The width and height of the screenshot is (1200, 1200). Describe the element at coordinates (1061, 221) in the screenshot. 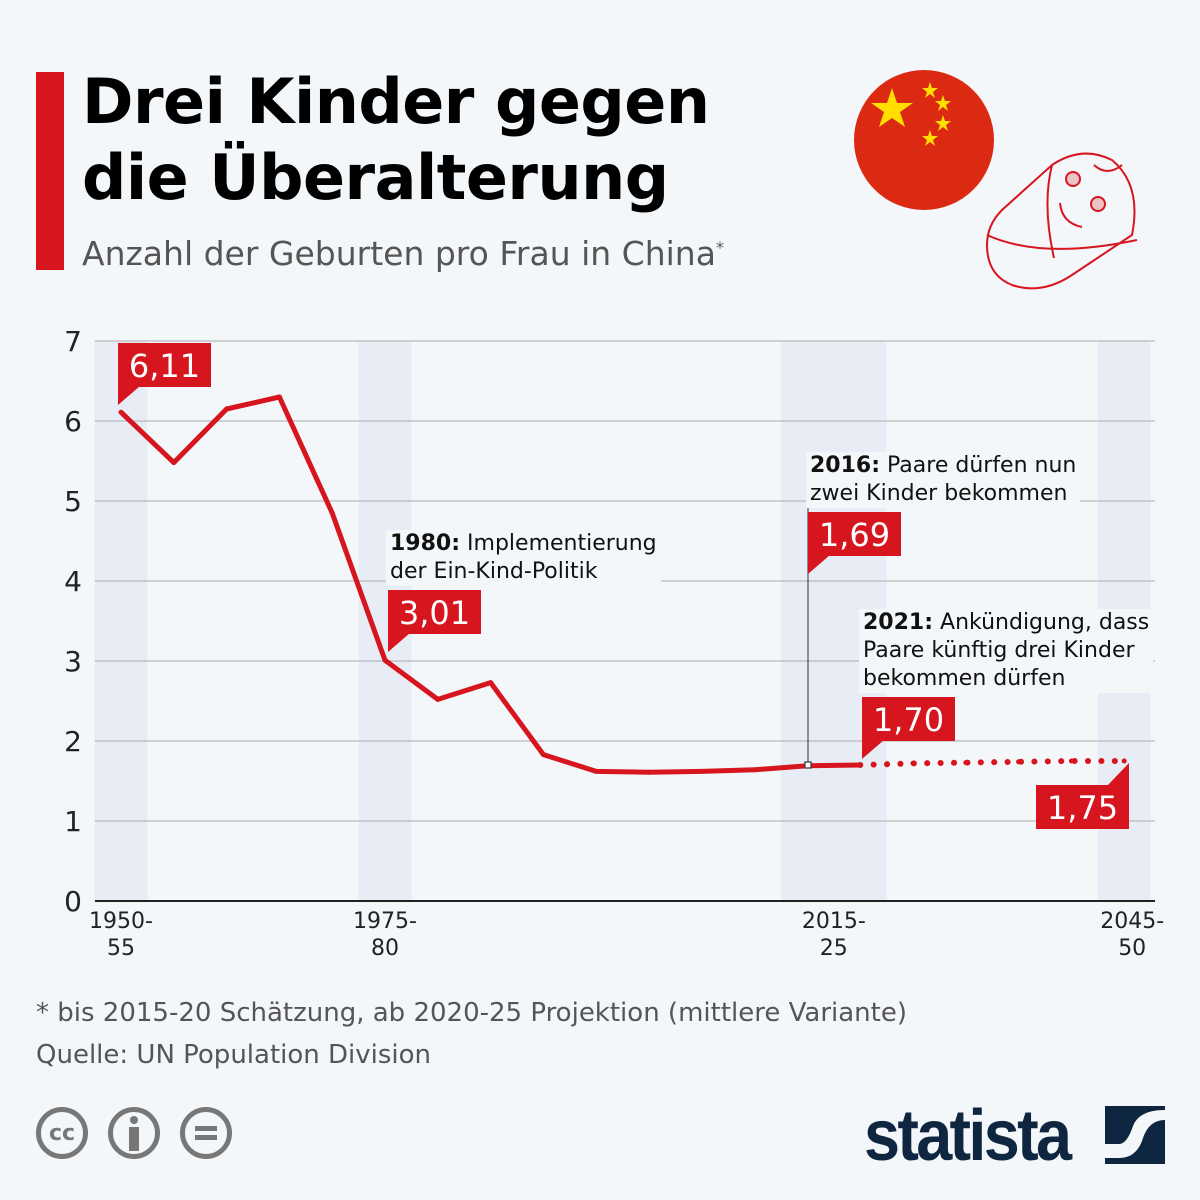

I see `baby-icon` at that location.